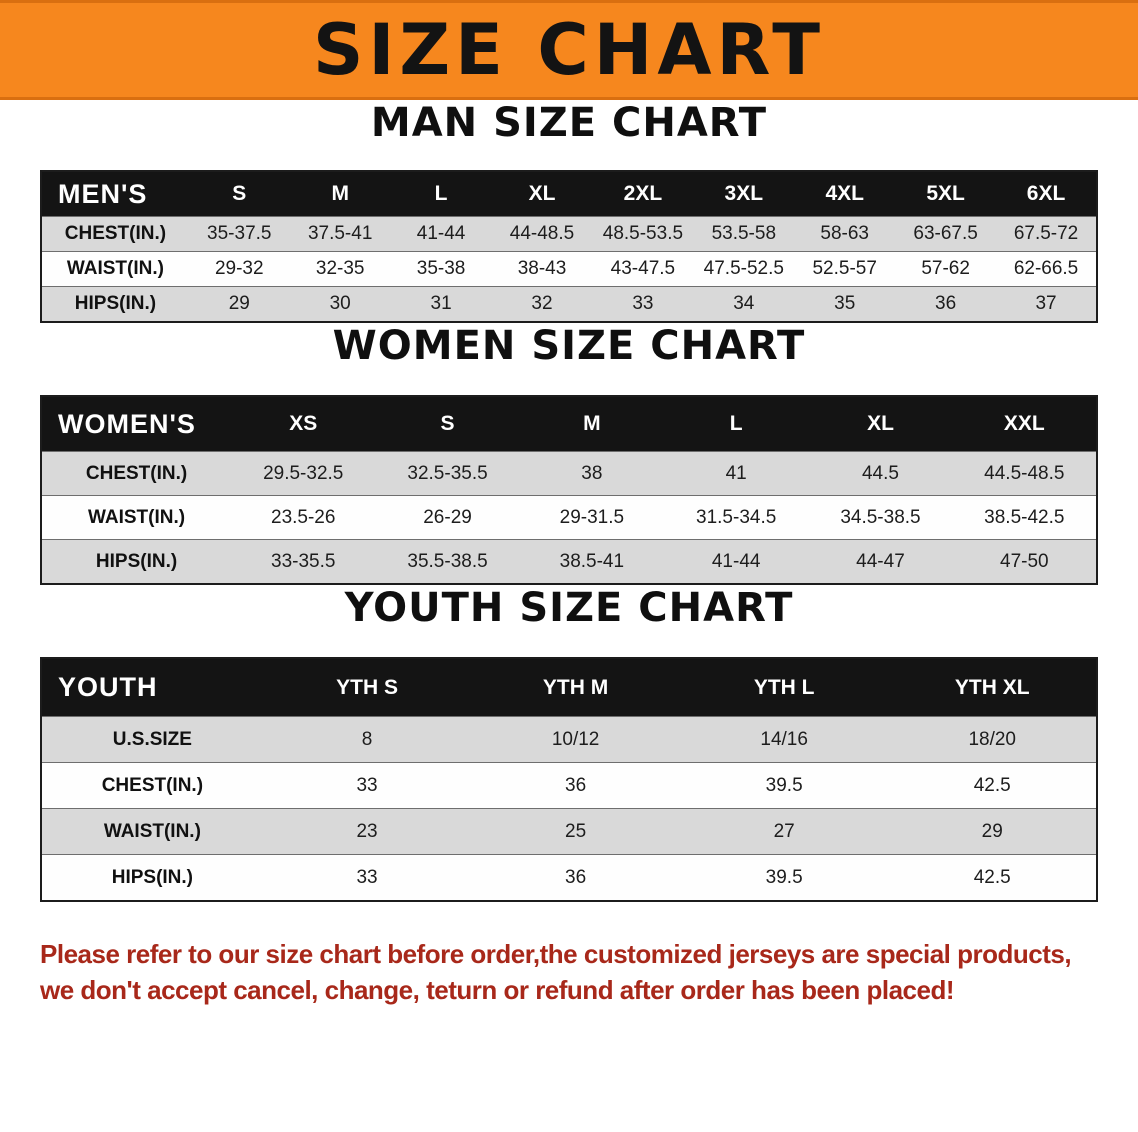 The height and width of the screenshot is (1132, 1138). Describe the element at coordinates (447, 424) in the screenshot. I see `size-header-cell: S` at that location.